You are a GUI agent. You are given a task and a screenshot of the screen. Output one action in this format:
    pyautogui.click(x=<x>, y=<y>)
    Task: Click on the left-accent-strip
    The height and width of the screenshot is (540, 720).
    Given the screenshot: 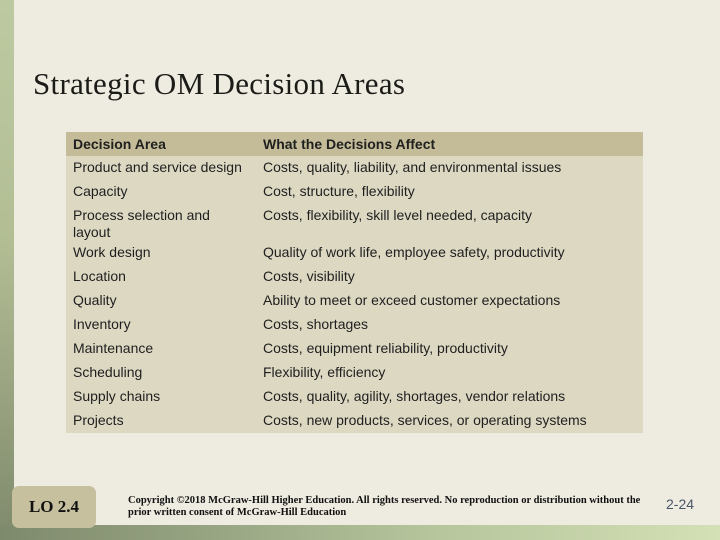 What is the action you would take?
    pyautogui.click(x=7, y=270)
    